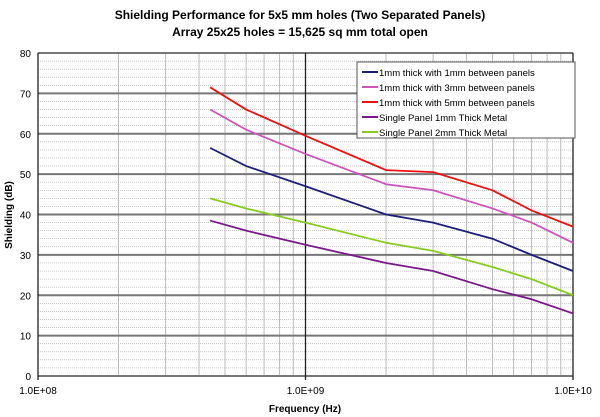  What do you see at coordinates (26, 216) in the screenshot?
I see `y-tick-label: 40` at bounding box center [26, 216].